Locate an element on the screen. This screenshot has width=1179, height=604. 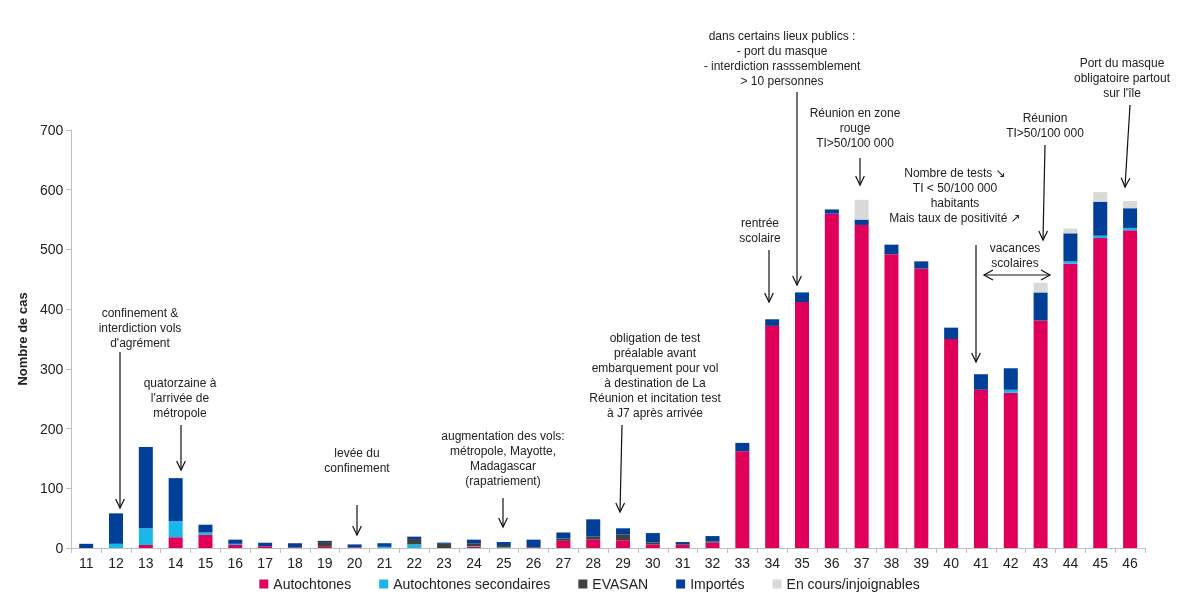
x-tick-label: 17 is located at coordinates (265, 563).